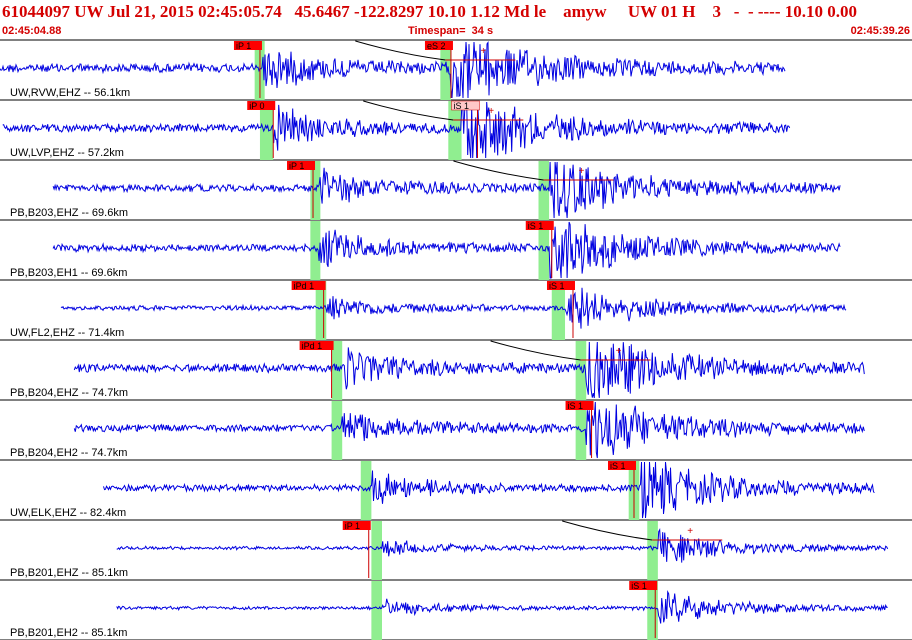  Describe the element at coordinates (68, 273) in the screenshot. I see `channel-label: PB,B203,EH1 -- 69.6km` at that location.